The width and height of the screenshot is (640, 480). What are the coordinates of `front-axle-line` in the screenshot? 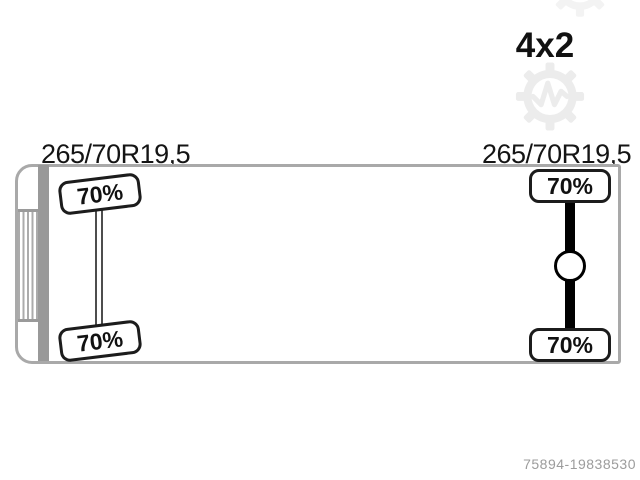 It's located at (99, 269).